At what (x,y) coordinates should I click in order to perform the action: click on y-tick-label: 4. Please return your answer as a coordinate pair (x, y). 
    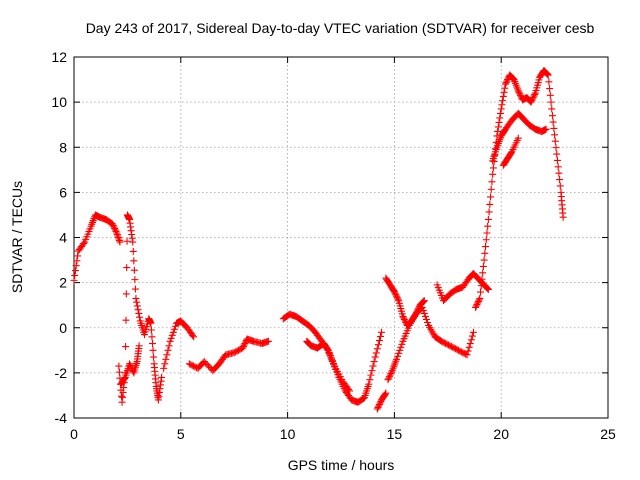
    Looking at the image, I should click on (63, 238).